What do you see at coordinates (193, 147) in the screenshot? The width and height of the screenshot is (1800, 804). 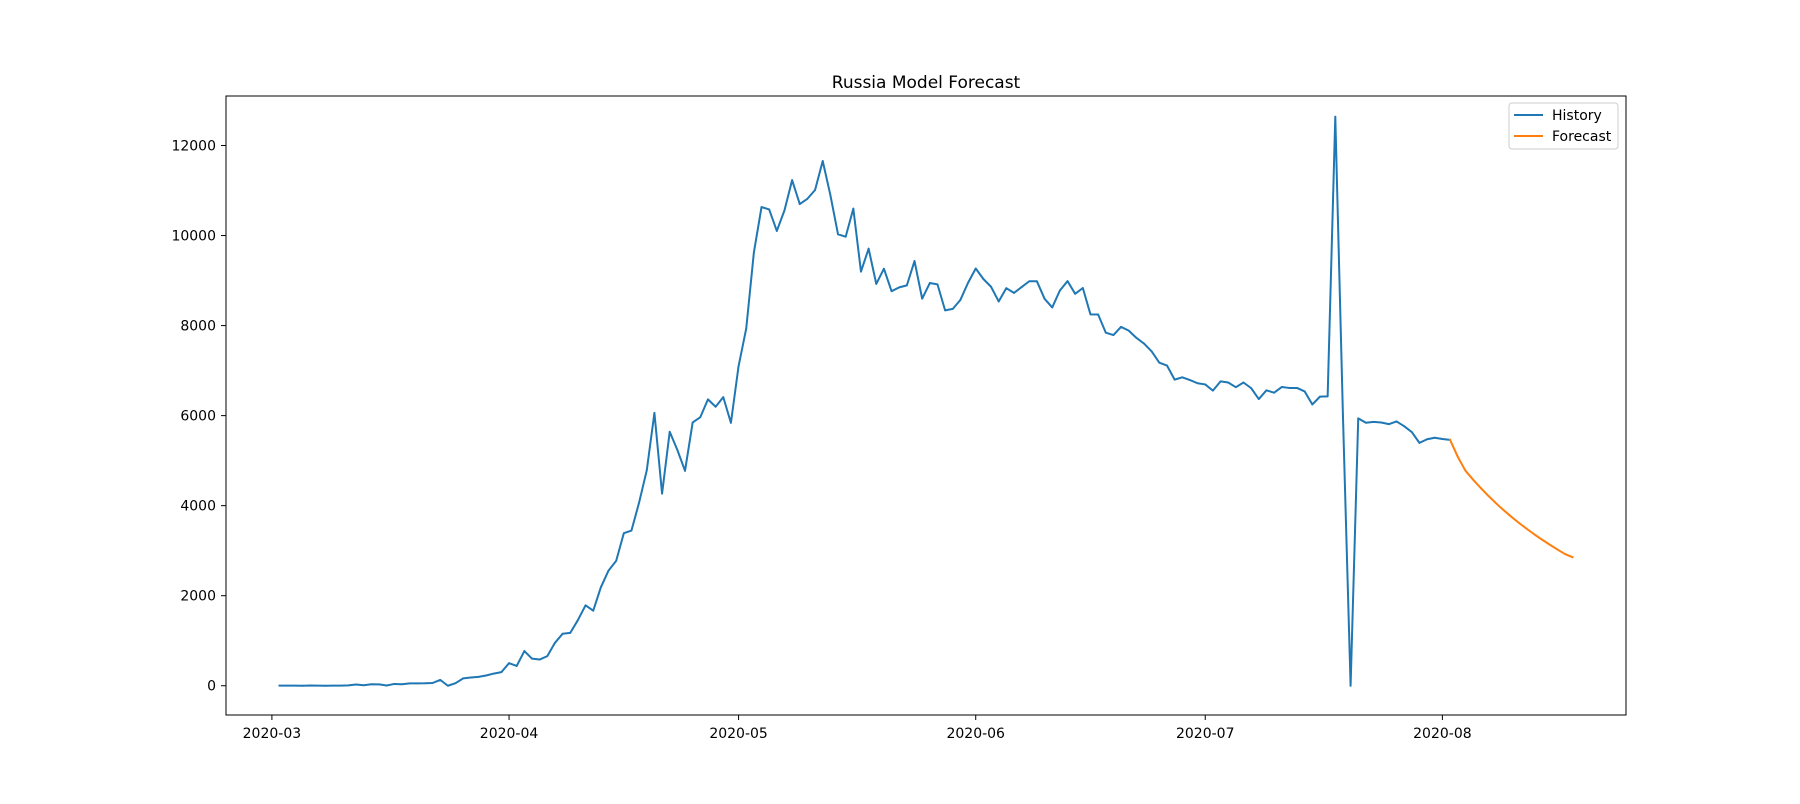 I see `y-tick-label: 12000` at bounding box center [193, 147].